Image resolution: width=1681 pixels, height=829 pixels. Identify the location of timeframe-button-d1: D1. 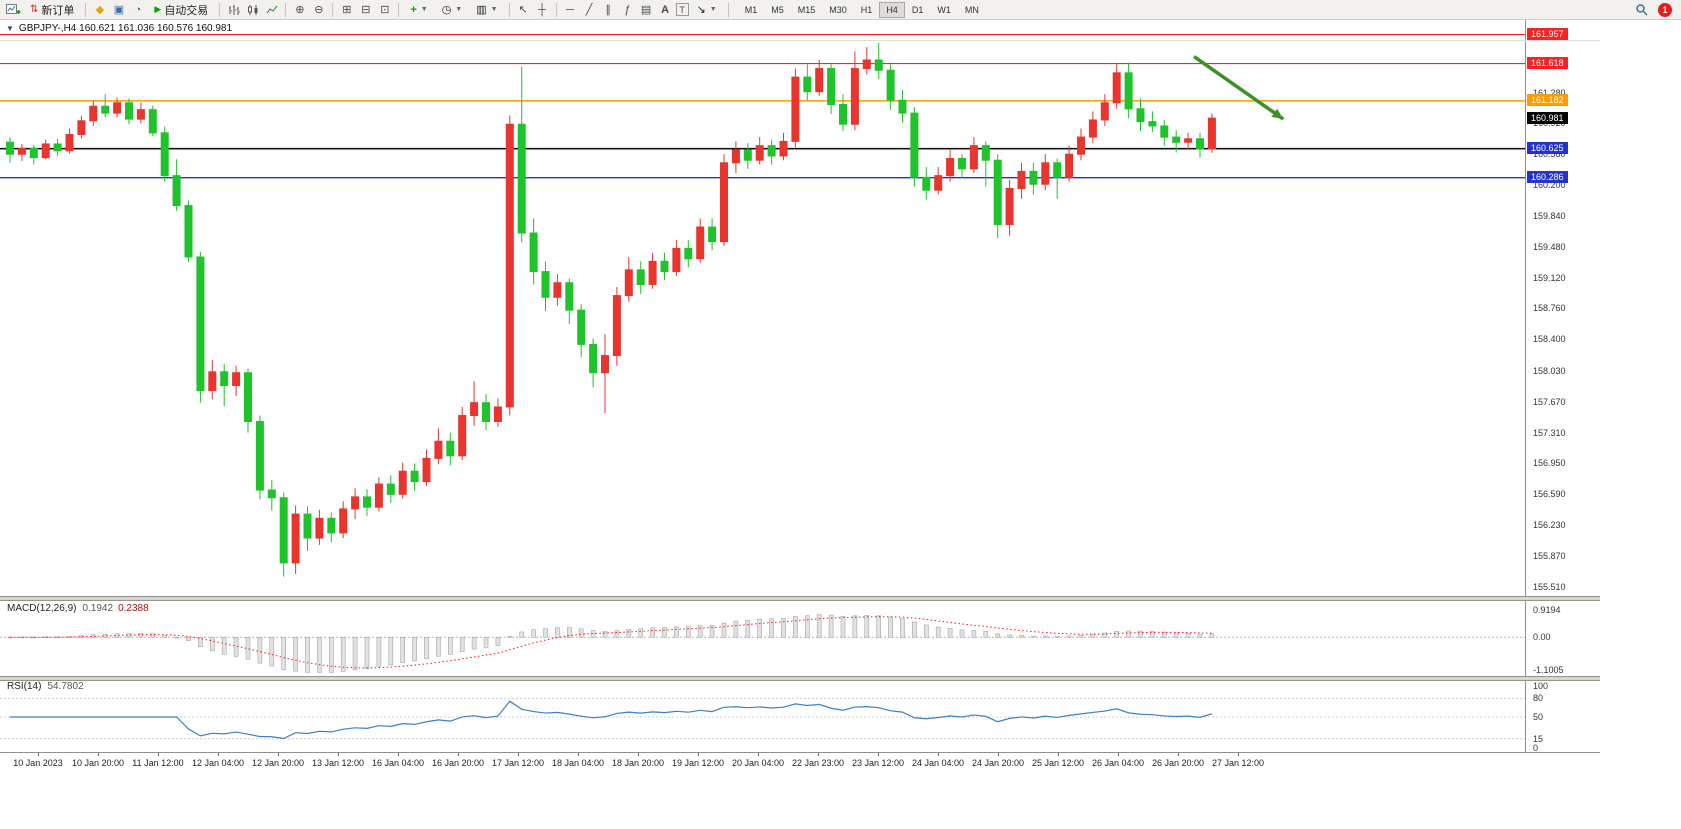
(918, 10).